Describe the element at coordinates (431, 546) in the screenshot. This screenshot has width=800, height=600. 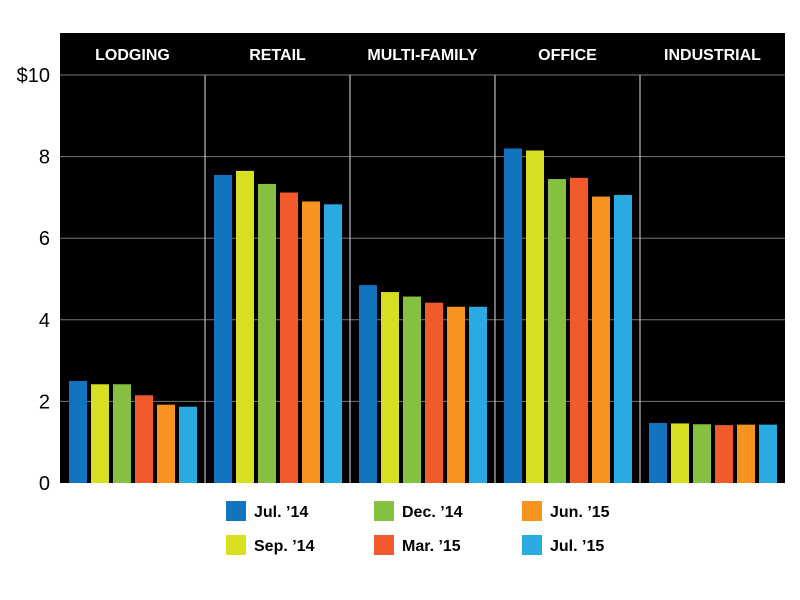
I see `legend-label: Mar. ’15` at that location.